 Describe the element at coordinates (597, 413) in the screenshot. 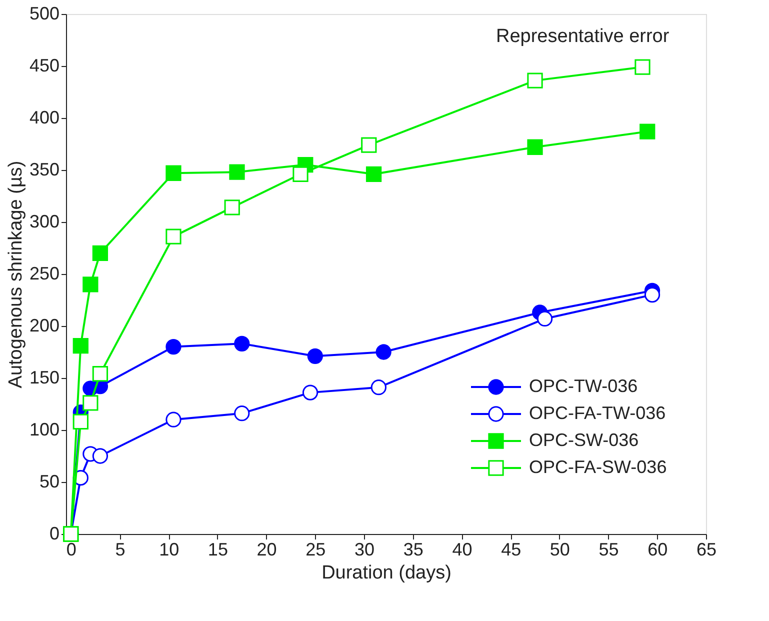

I see `legend-label: OPC-FA-TW-036` at that location.